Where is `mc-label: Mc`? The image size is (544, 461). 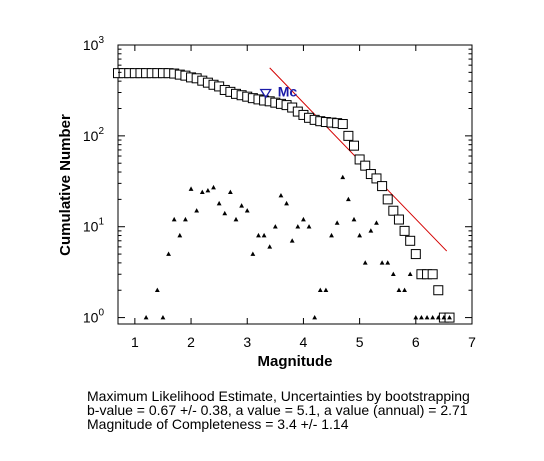
mc-label: Mc is located at coordinates (288, 92).